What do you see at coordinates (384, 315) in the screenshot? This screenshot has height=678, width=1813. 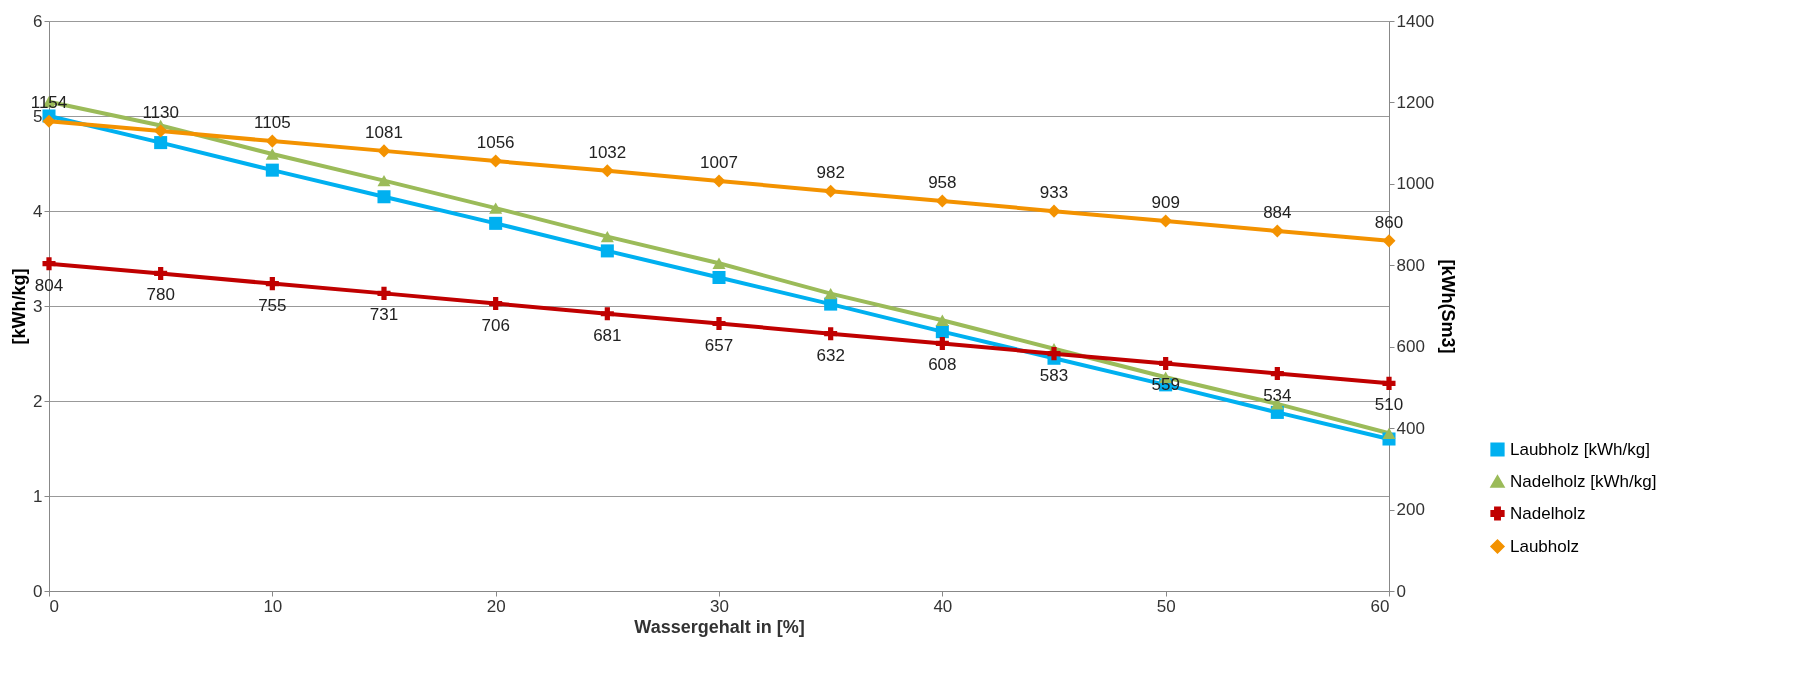 I see `data-label: 731` at bounding box center [384, 315].